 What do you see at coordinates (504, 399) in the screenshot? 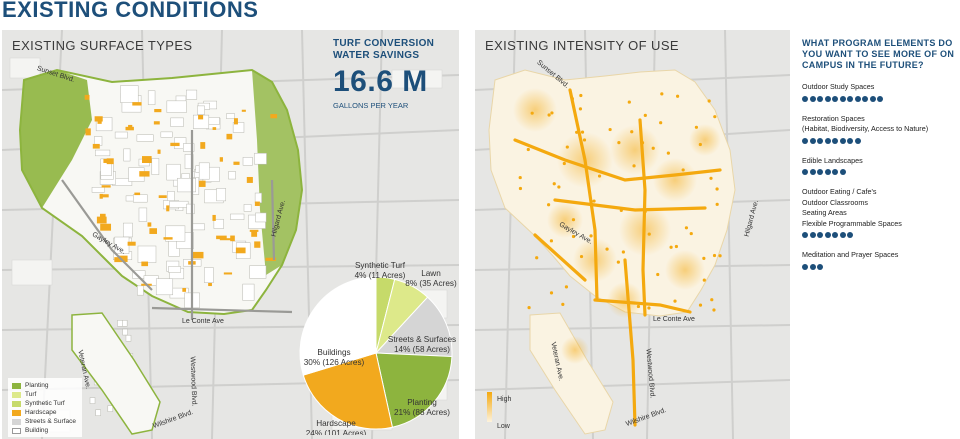
I see `scale-high-label: High` at bounding box center [504, 399].